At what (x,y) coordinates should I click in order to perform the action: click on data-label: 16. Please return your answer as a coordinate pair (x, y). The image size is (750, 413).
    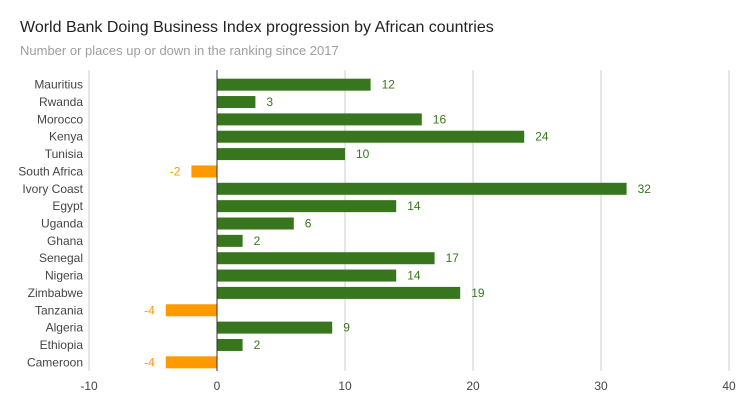
    Looking at the image, I should click on (440, 119).